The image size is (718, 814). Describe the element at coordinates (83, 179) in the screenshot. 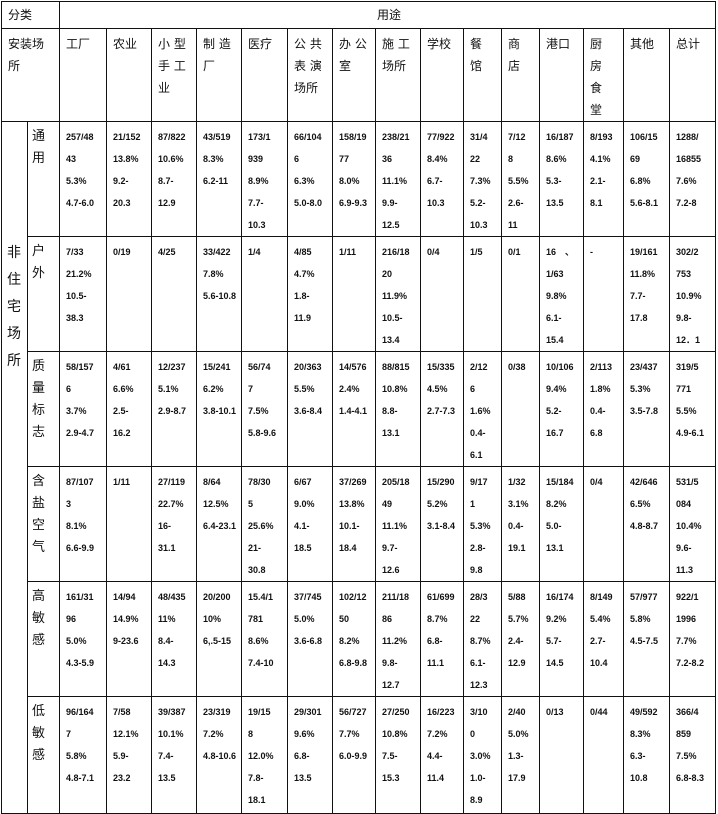

I see `data-cell: 257/48 43 5.3% 4.7-6.0` at that location.